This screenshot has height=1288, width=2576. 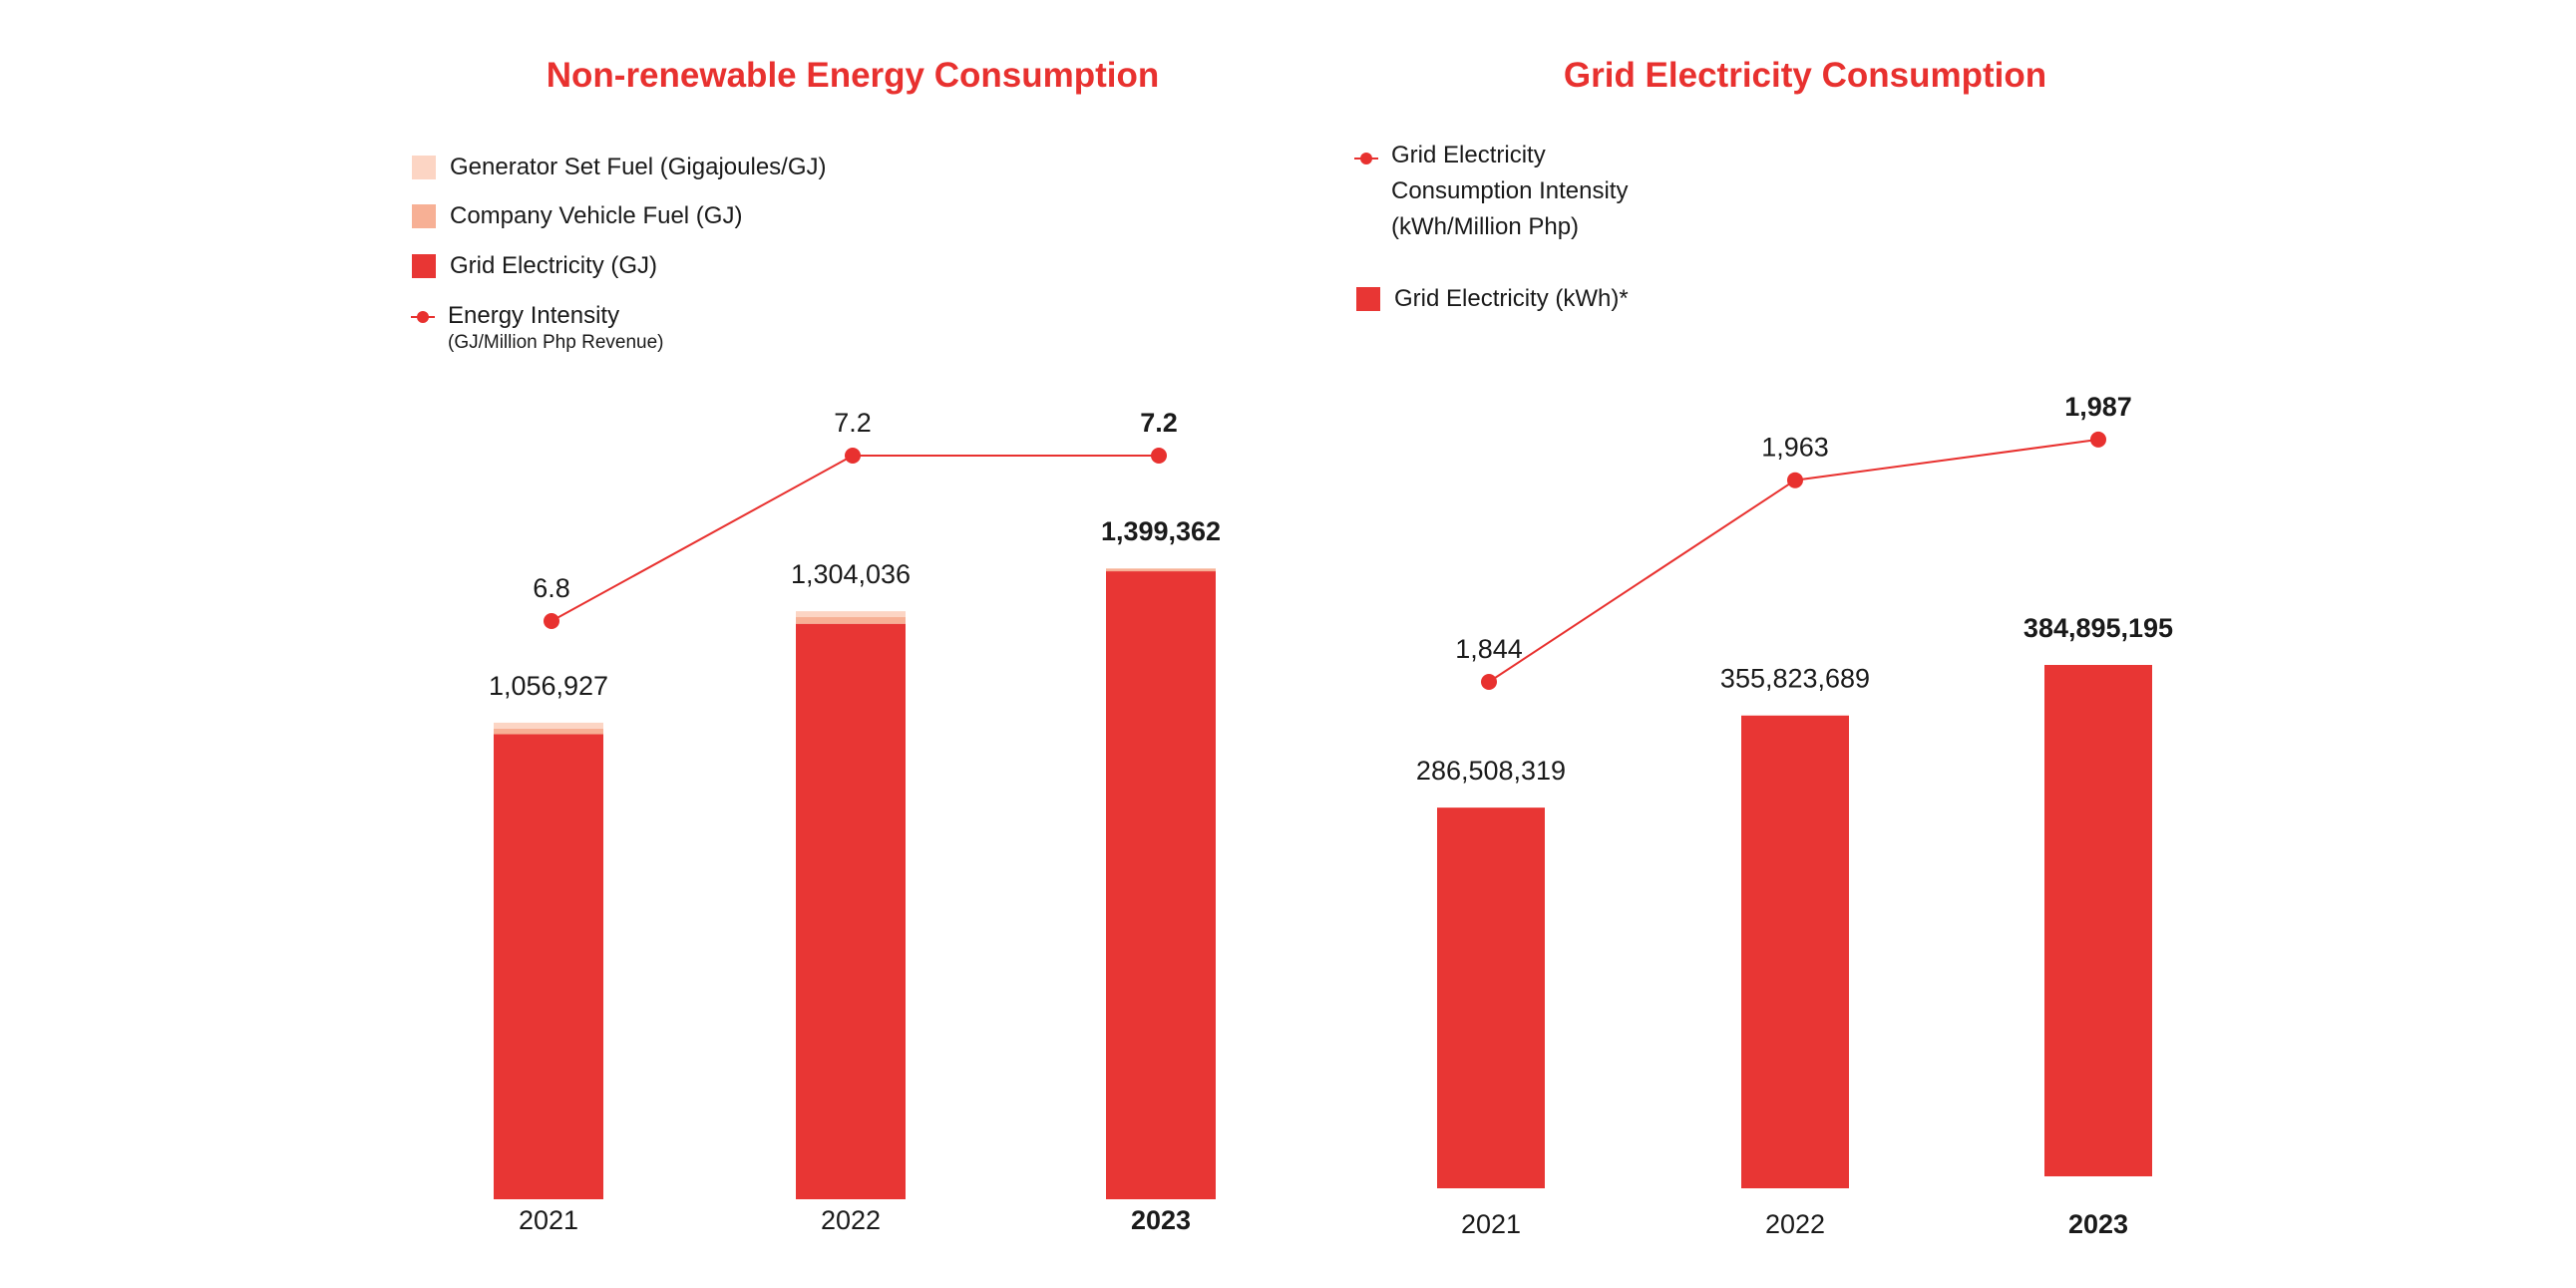 I want to click on chart-title-grid-electricity: Grid Electricity Consumption, so click(x=1805, y=75).